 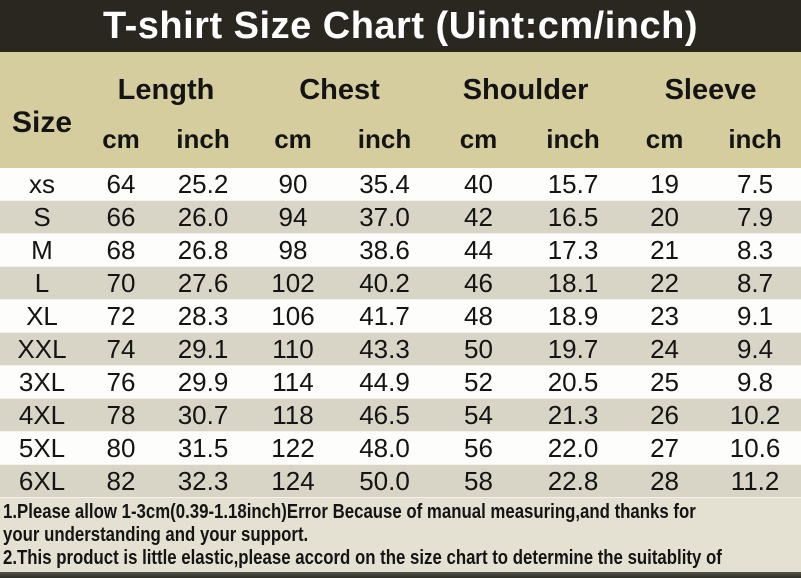 I want to click on table-row: S 66 26.0 94 37.0 42 16.5 20 7.9, so click(x=400, y=217).